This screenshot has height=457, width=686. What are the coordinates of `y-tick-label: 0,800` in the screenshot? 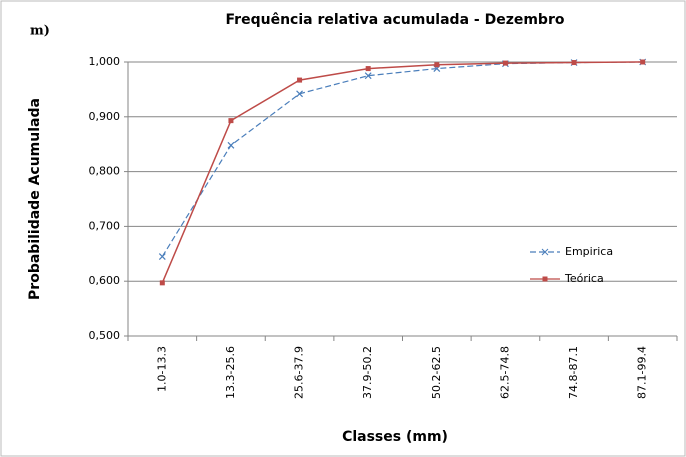 It's located at (105, 171).